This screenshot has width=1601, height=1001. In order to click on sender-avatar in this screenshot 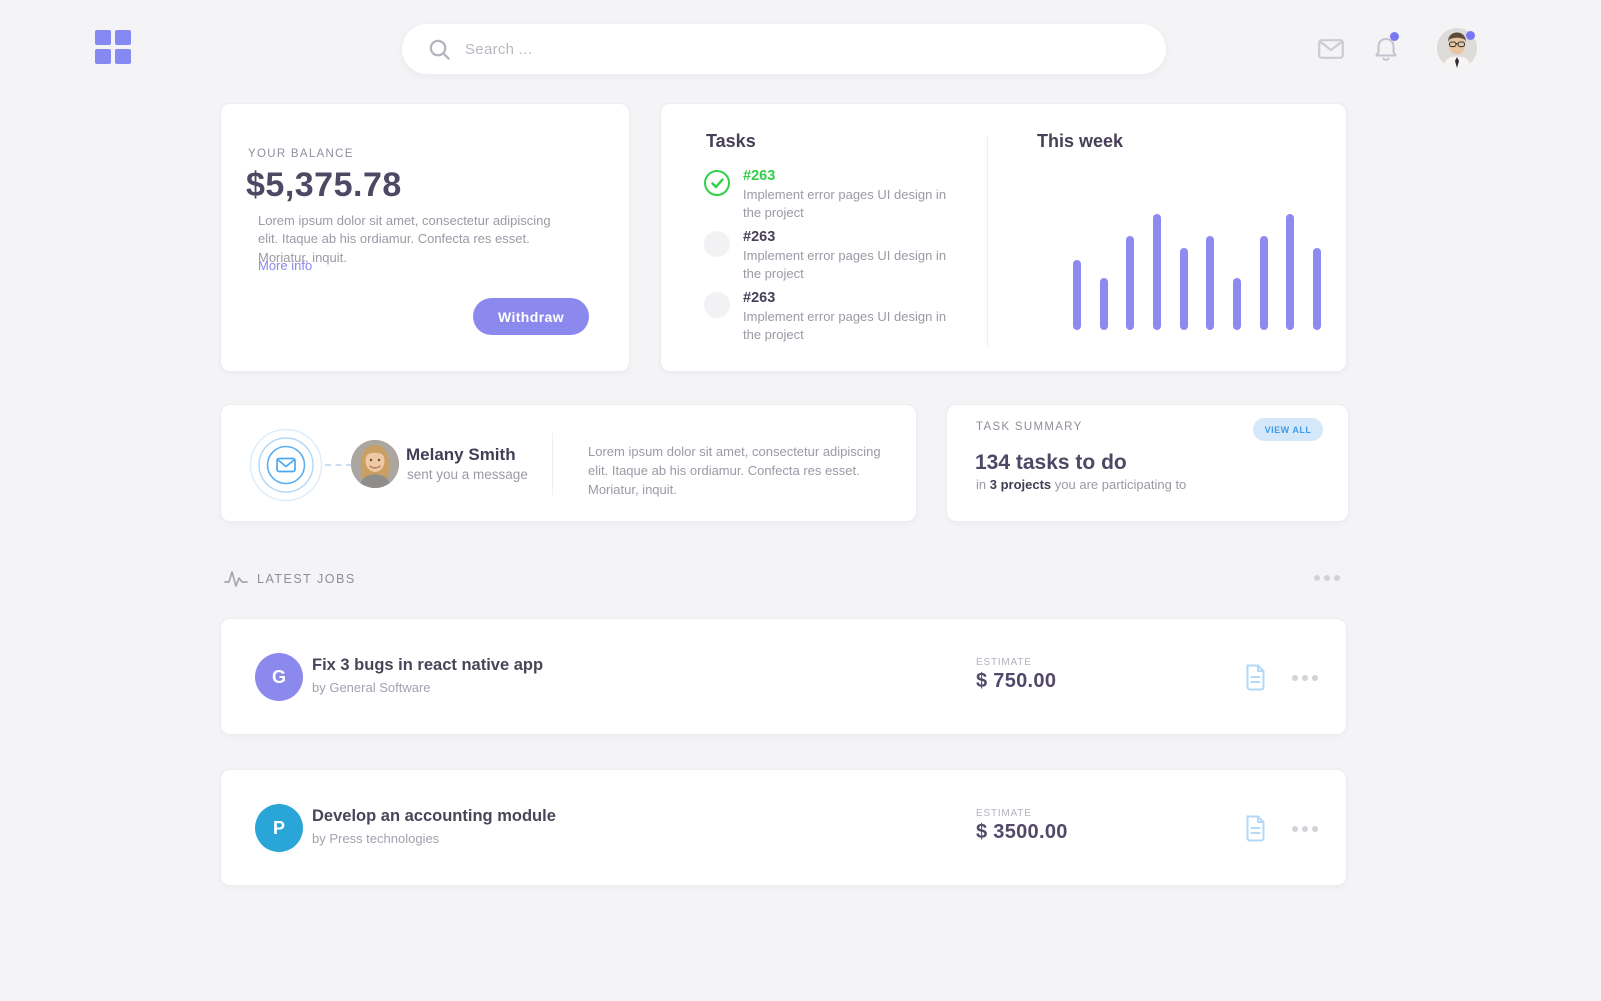, I will do `click(375, 464)`.